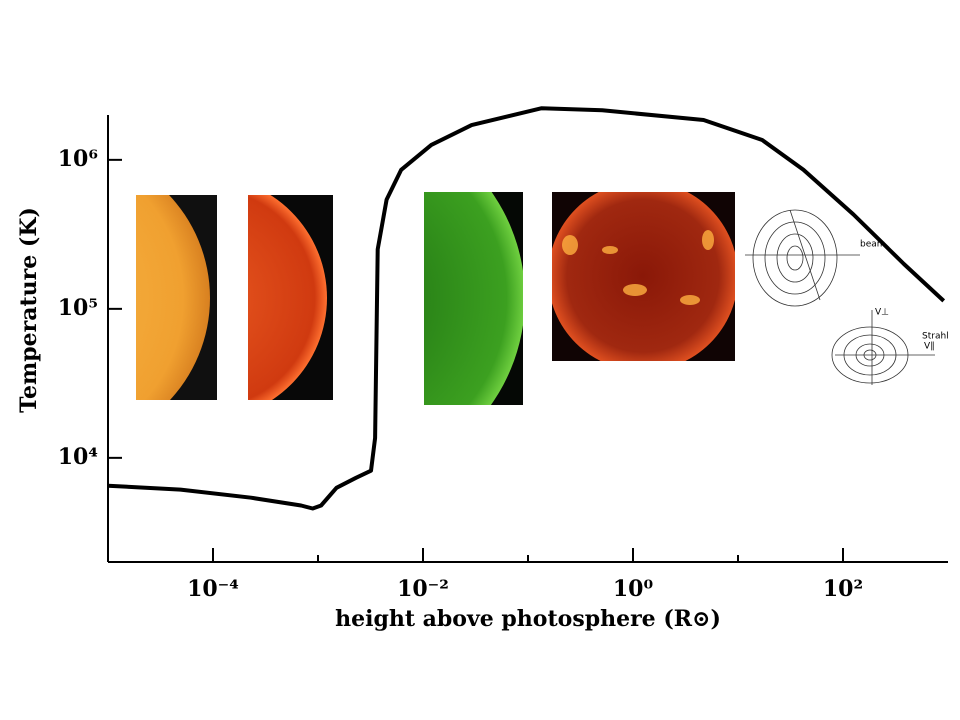 Image resolution: width=960 pixels, height=720 pixels. What do you see at coordinates (78, 457) in the screenshot?
I see `y-tick-label: 10⁴` at bounding box center [78, 457].